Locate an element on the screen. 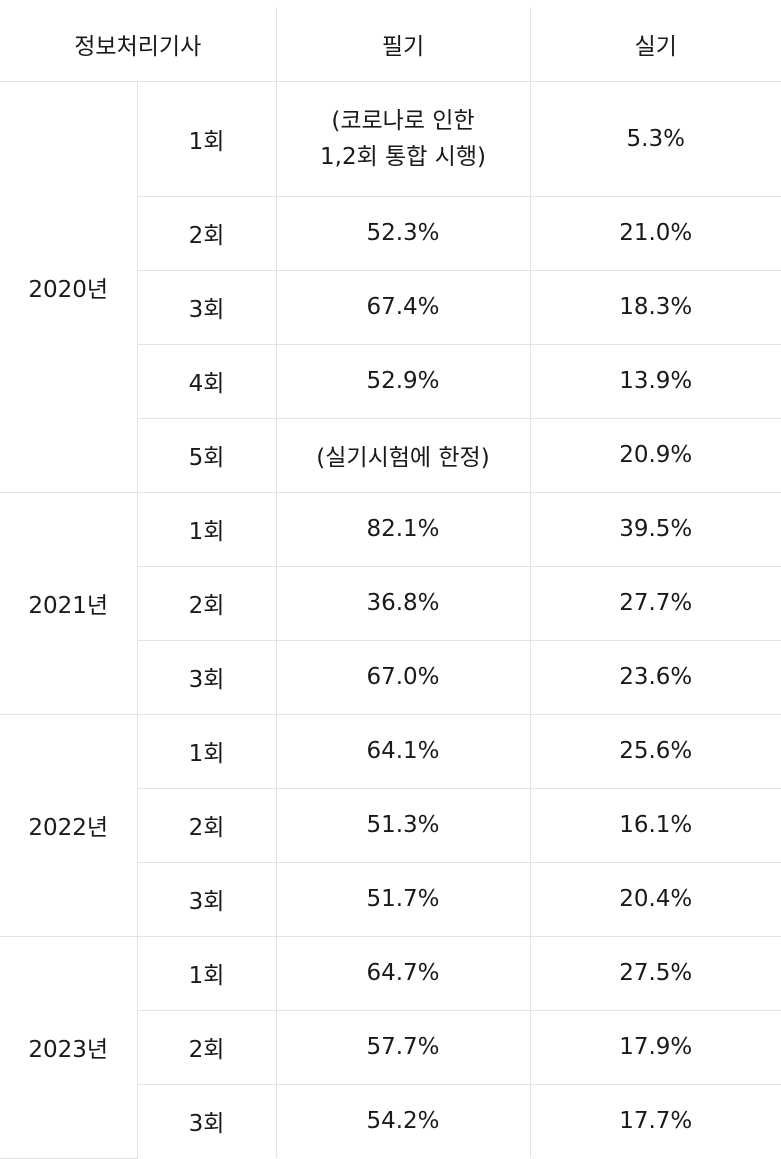 The image size is (781, 1159). practical-rate-cell: 20.4% is located at coordinates (655, 899).